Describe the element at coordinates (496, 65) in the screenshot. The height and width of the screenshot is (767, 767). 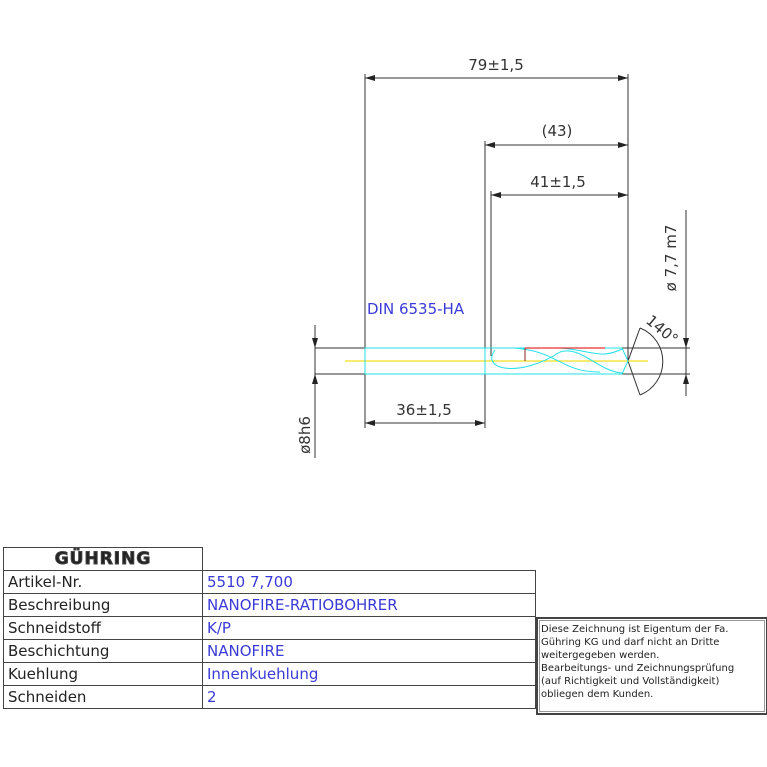
I see `label-overall-length: 79±1,5` at that location.